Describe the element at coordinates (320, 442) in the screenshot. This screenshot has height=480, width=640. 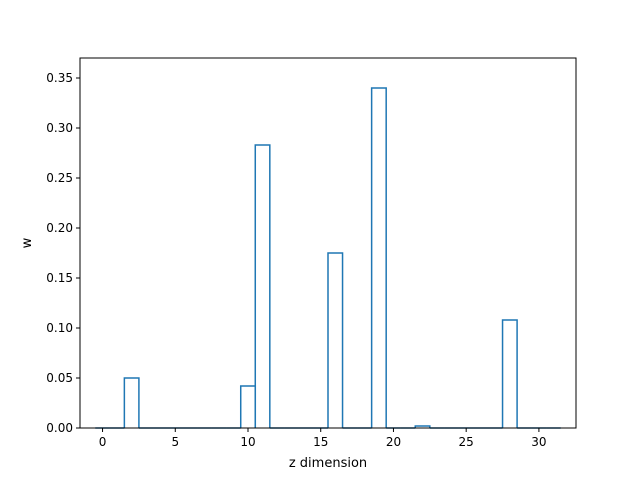
I see `x-tick-label: 15` at that location.